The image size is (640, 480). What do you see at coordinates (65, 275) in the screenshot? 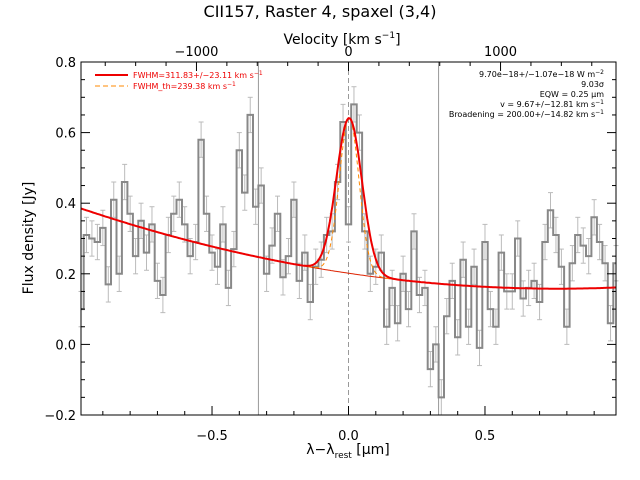
I see `y-tick-label: 0.2` at bounding box center [65, 275].